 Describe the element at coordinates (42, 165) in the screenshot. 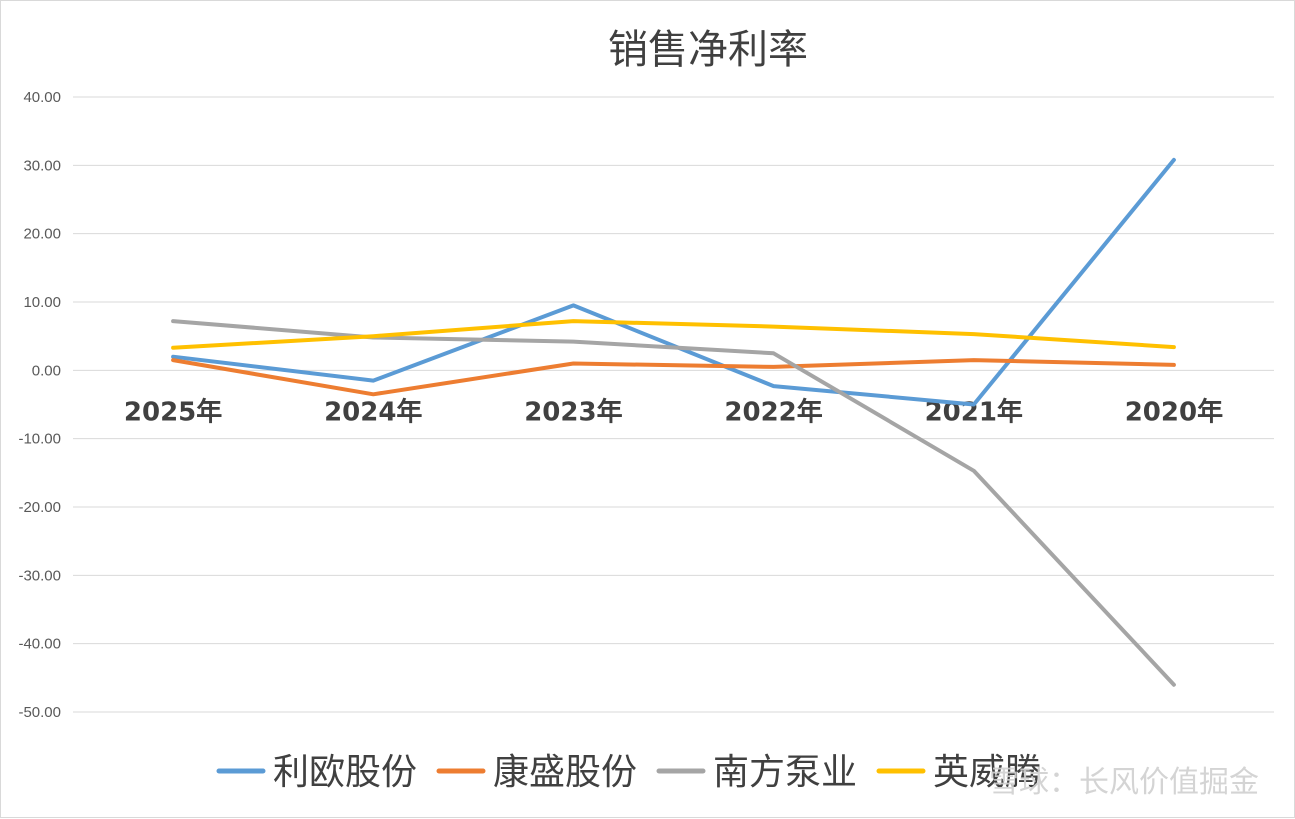

I see `y-tick-label: 30.00` at that location.